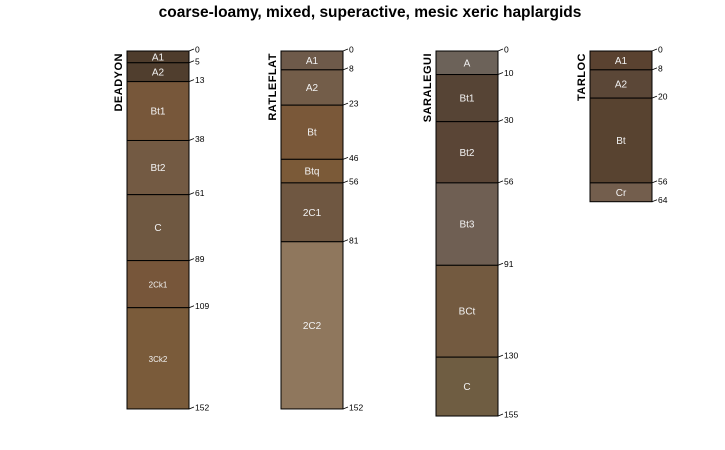 This screenshot has height=450, width=725. I want to click on depth-label: 155, so click(511, 415).